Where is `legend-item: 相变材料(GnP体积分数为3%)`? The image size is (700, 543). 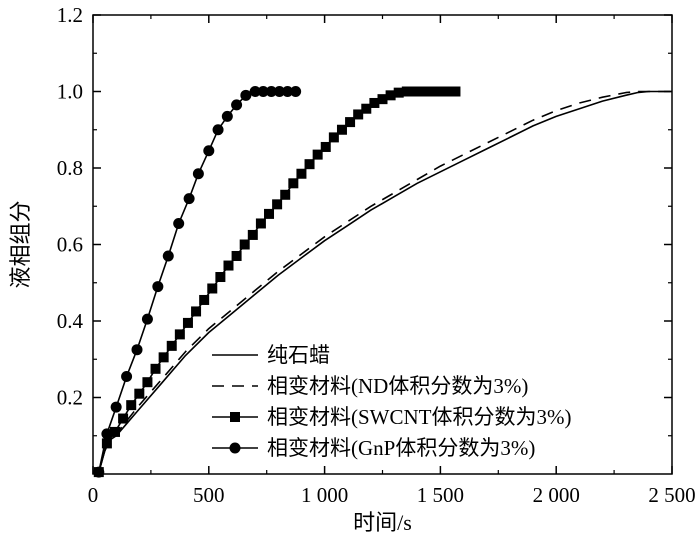
legend-item: 相变材料(GnP体积分数为3%) is located at coordinates (373, 448).